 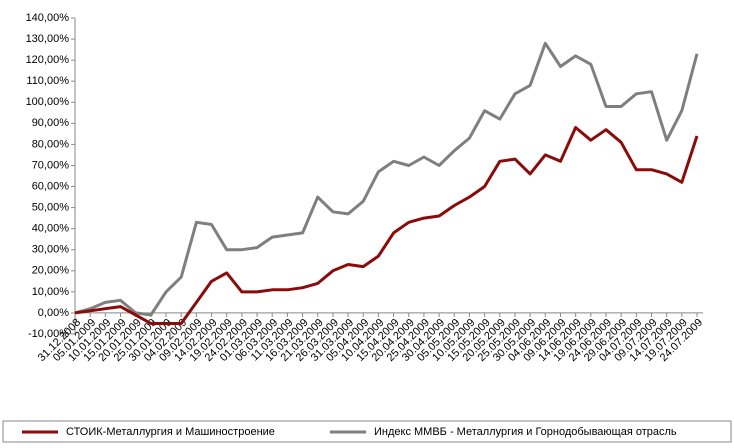 What do you see at coordinates (51, 186) in the screenshot?
I see `y-tick-label: 60,00%` at bounding box center [51, 186].